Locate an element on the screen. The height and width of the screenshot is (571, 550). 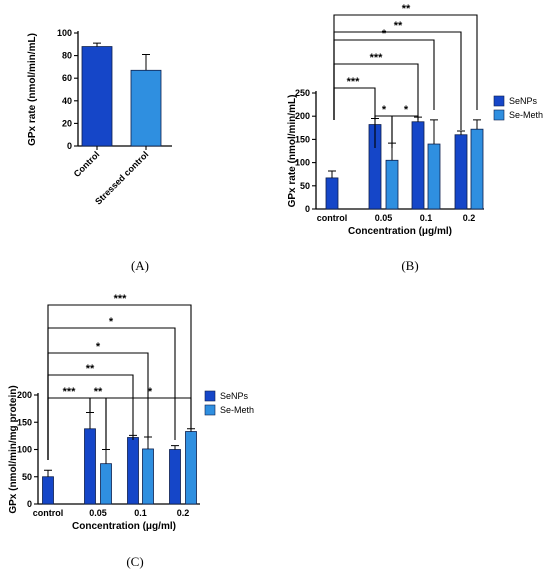
x-tick-label: Control is located at coordinates (87, 164).